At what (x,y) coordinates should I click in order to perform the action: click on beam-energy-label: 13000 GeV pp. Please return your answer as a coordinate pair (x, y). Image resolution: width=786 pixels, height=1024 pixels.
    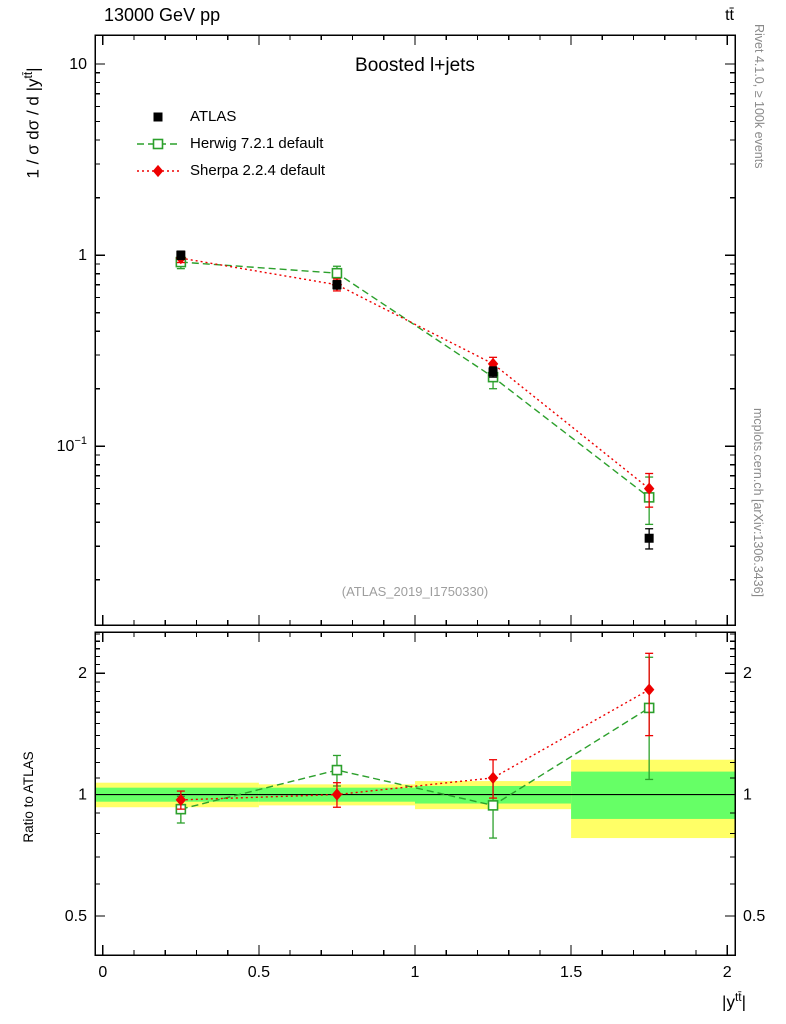
    Looking at the image, I should click on (162, 15).